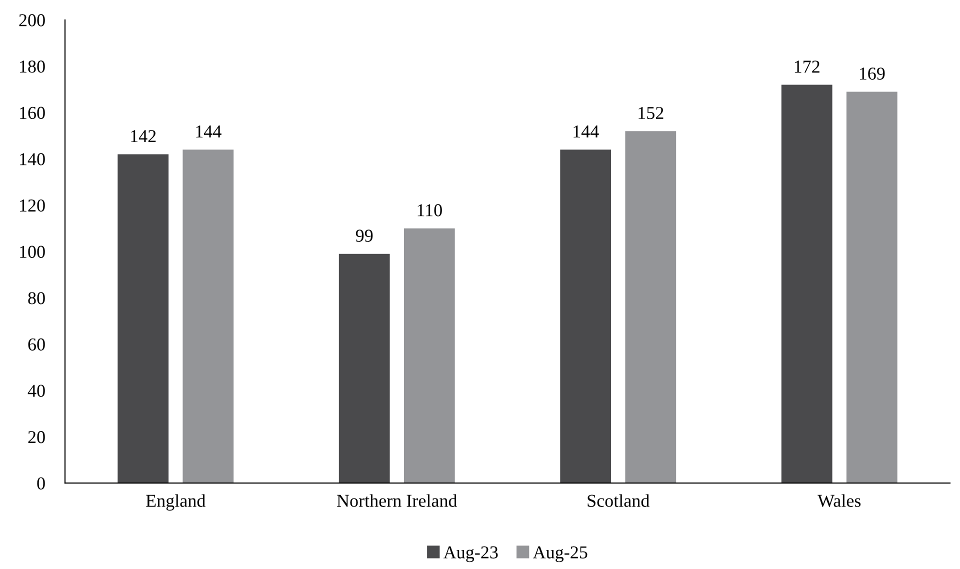  I want to click on x-tick-label: Northern Ireland, so click(397, 500).